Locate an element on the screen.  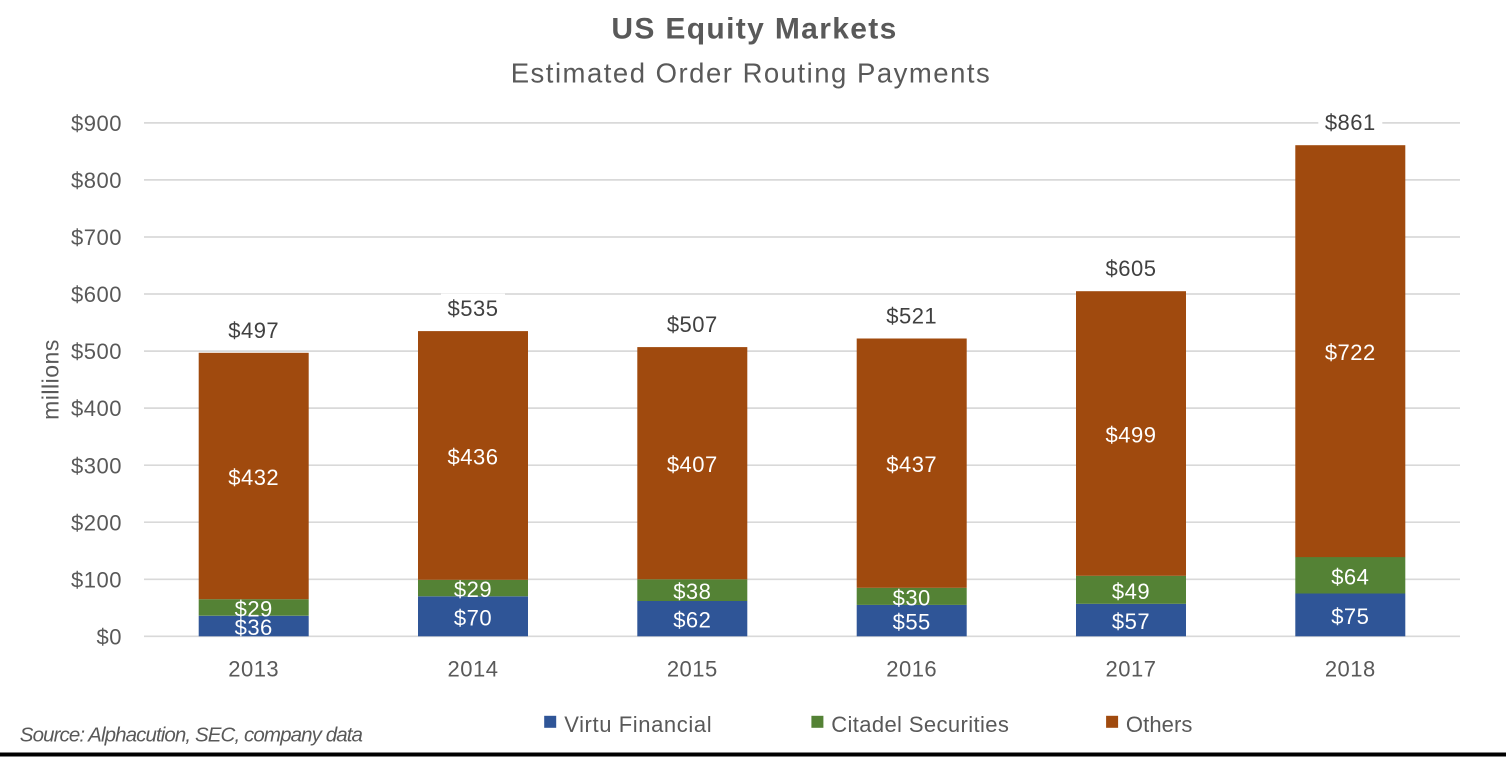
svg-text: 2013 is located at coordinates (253, 669).